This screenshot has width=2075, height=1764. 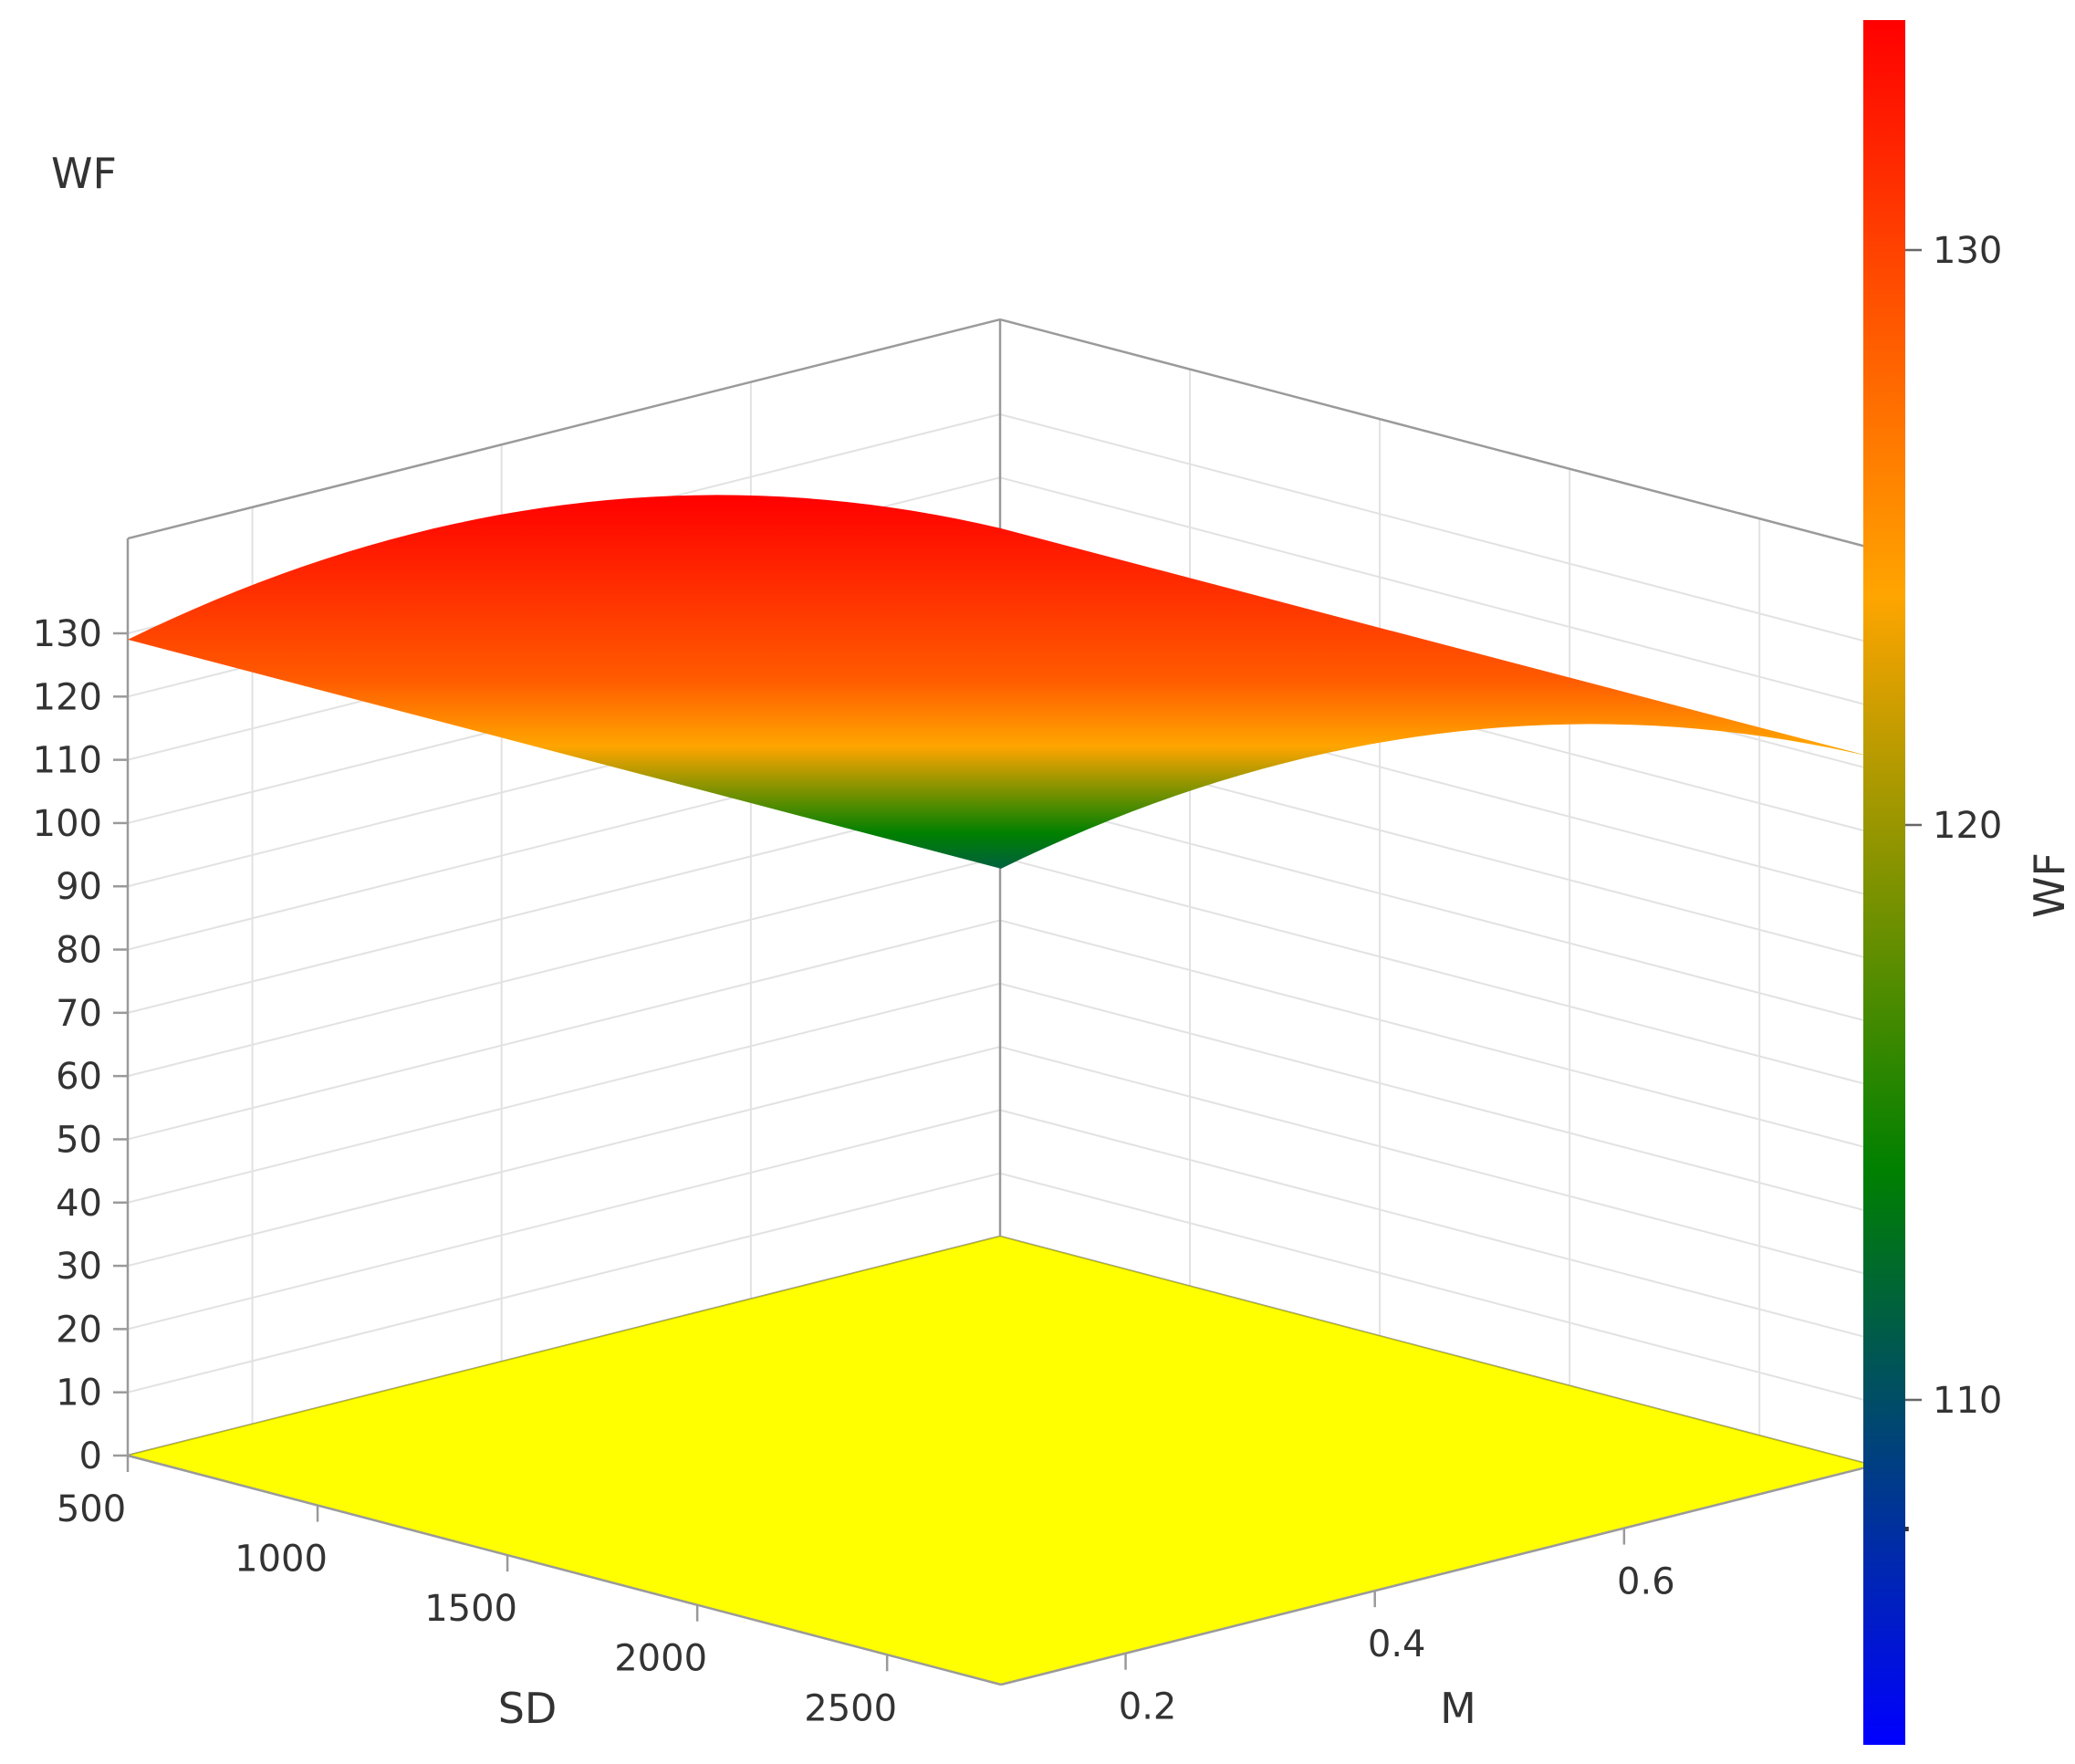 I want to click on m-tick-label: 0.2, so click(x=1148, y=1707).